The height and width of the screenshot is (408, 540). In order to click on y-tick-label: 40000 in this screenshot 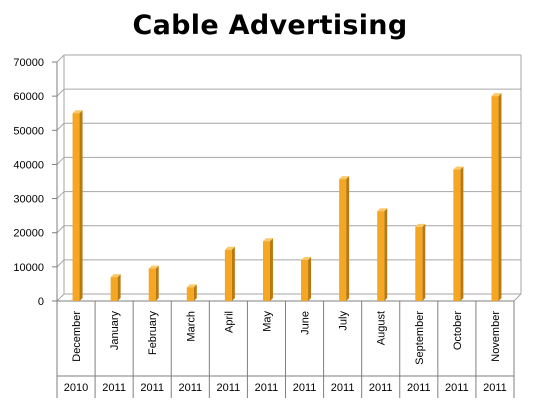, I will do `click(28, 165)`.